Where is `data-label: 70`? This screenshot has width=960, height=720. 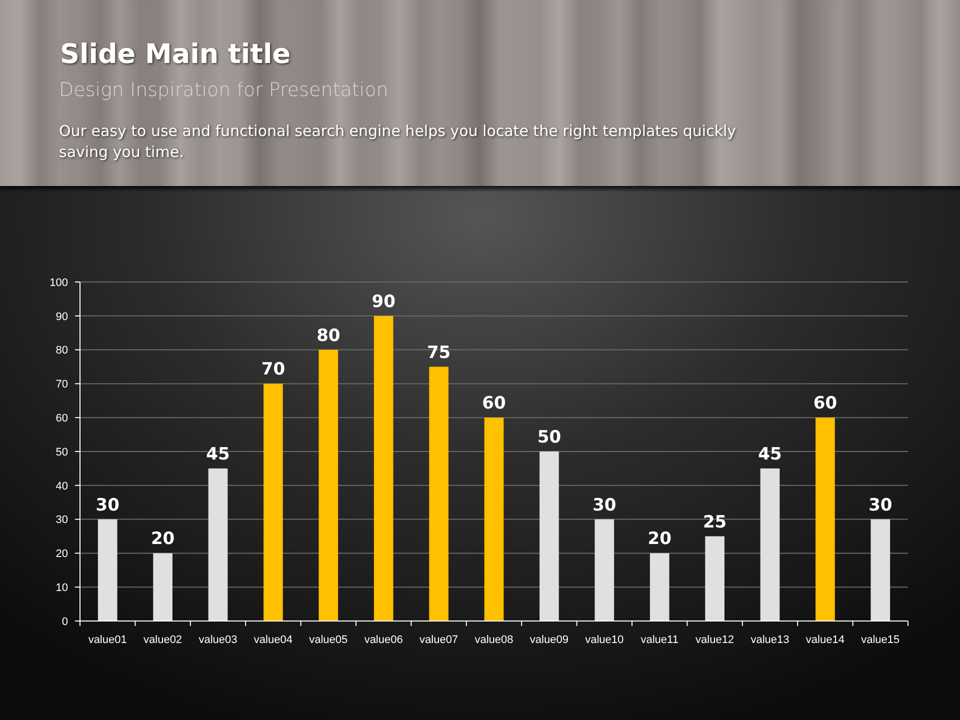
data-label: 70 is located at coordinates (273, 370).